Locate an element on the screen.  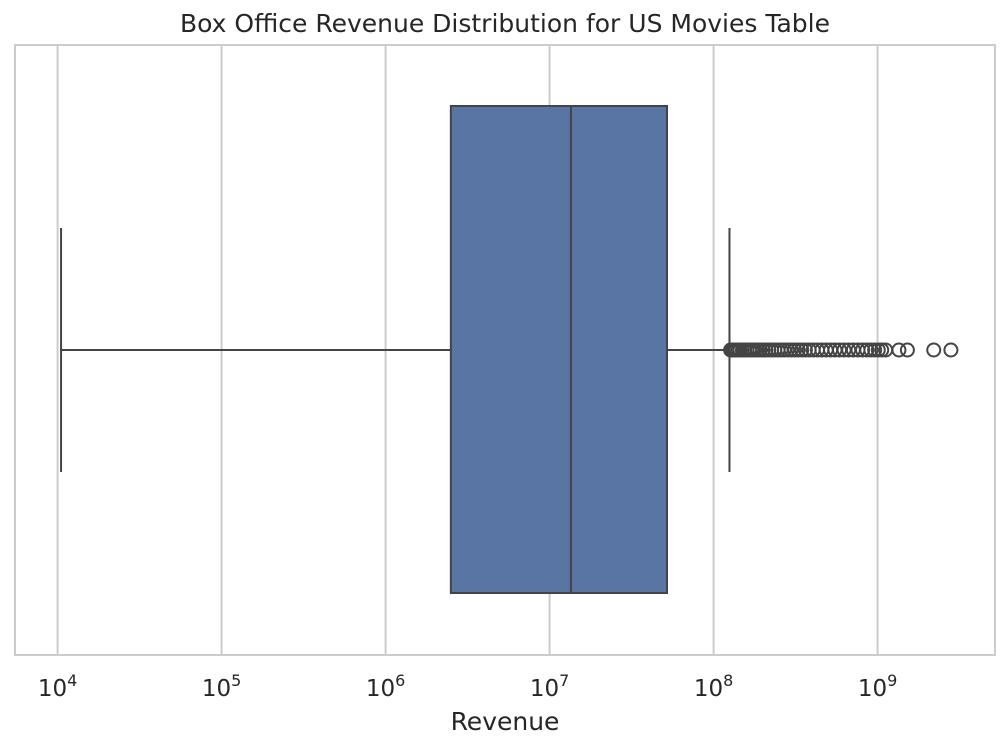
x-axis-label: Revenue is located at coordinates (505, 721).